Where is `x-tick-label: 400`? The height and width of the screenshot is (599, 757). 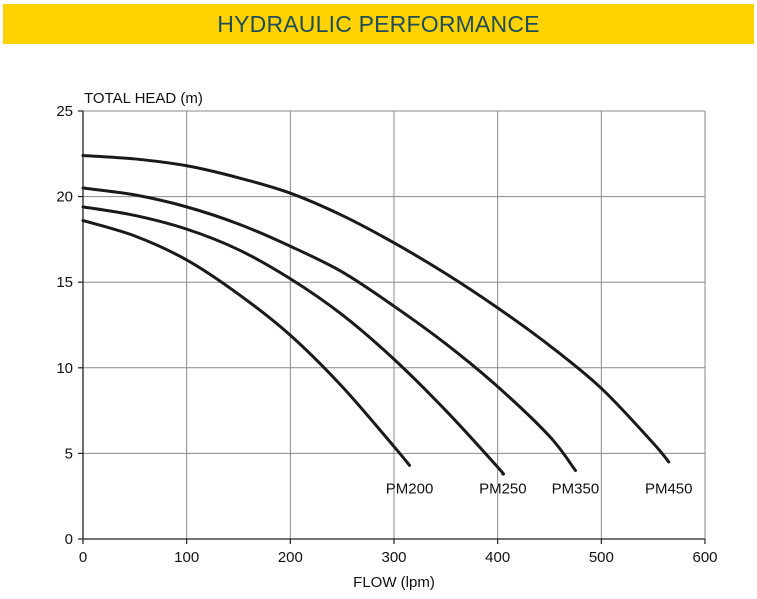
x-tick-label: 400 is located at coordinates (497, 557).